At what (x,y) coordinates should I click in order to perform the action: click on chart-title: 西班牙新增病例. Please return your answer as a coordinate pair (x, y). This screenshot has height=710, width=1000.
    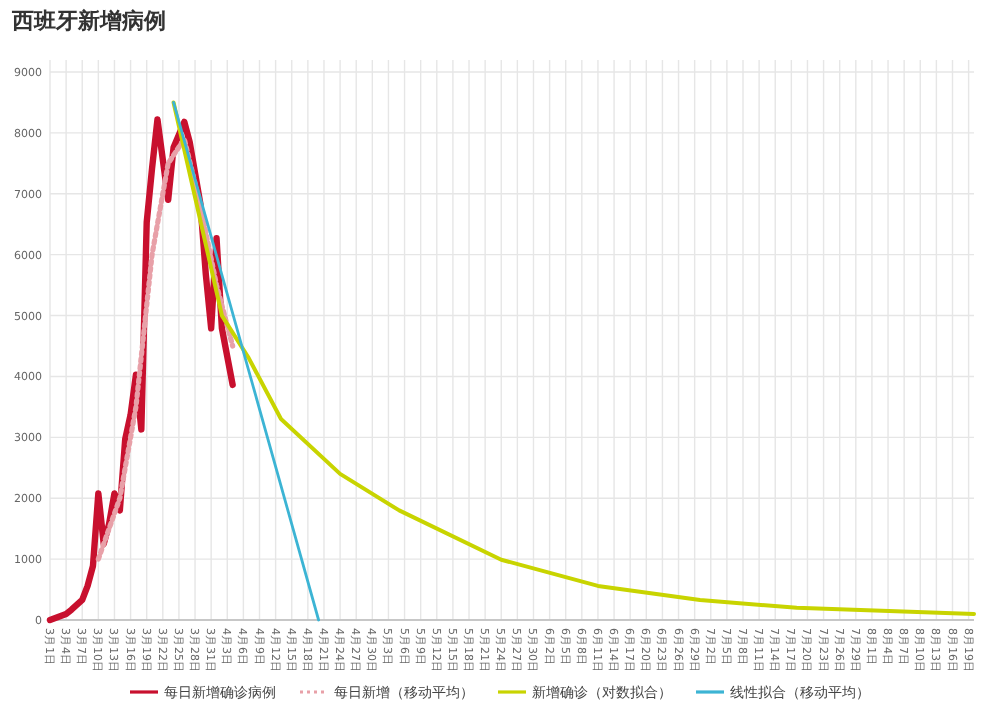
    Looking at the image, I should click on (88, 21).